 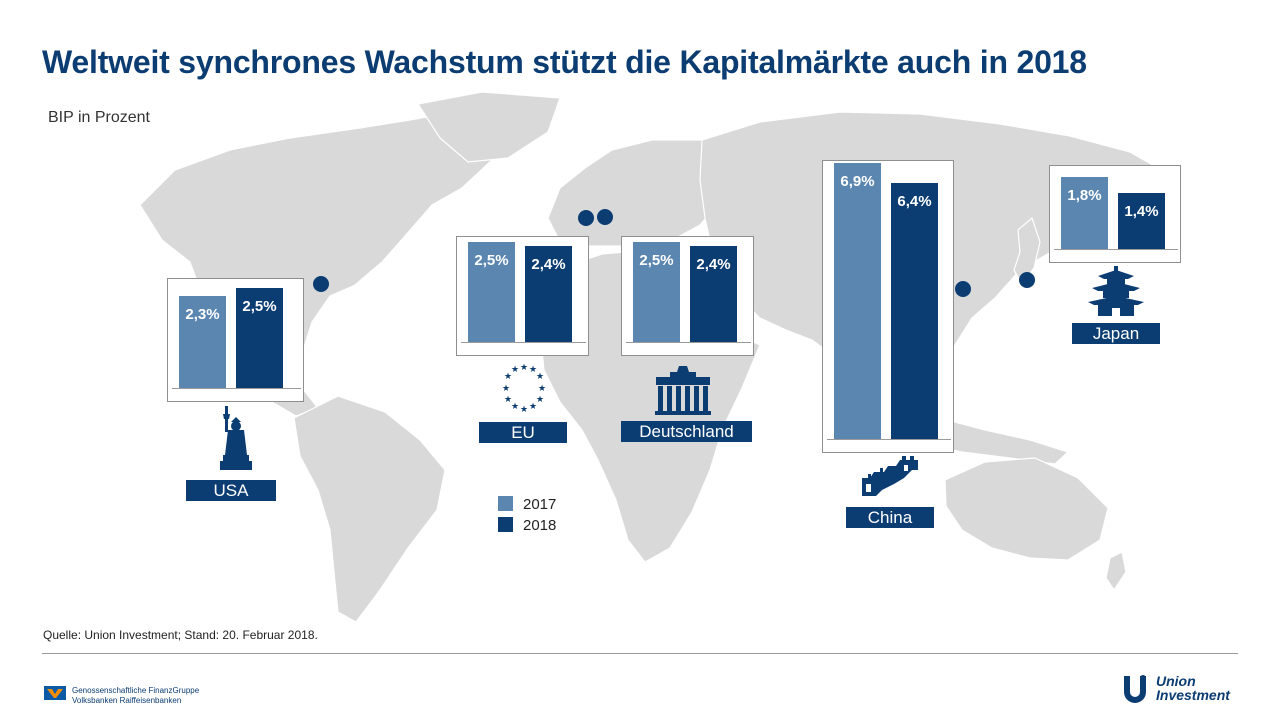 I want to click on bar-china-2017, so click(x=857, y=301).